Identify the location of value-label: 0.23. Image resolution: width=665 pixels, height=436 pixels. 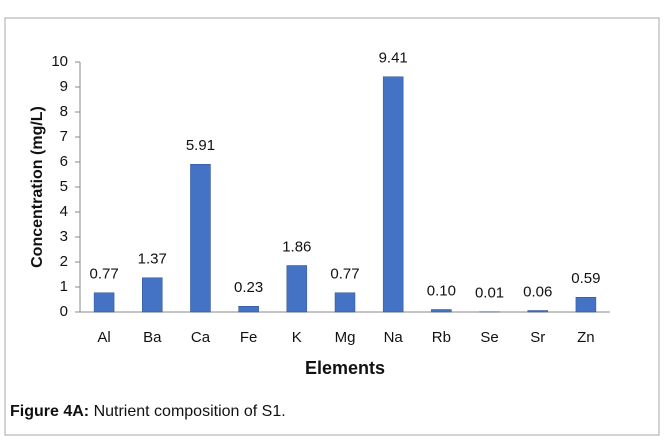
(248, 287).